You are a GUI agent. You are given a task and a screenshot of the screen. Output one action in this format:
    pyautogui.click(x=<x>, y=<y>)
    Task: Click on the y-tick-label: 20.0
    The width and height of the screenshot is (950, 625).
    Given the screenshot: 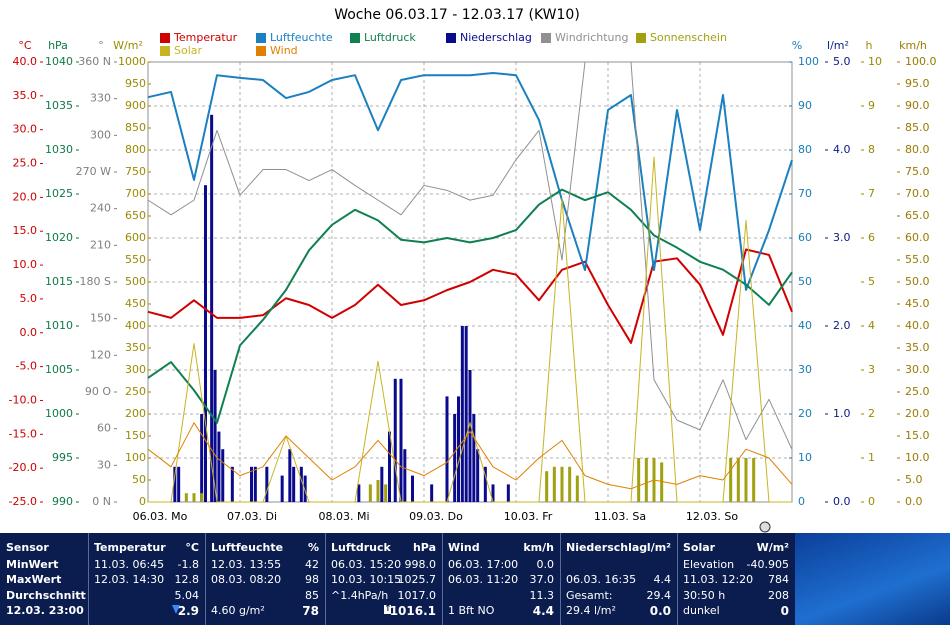 What is the action you would take?
    pyautogui.click(x=25, y=196)
    